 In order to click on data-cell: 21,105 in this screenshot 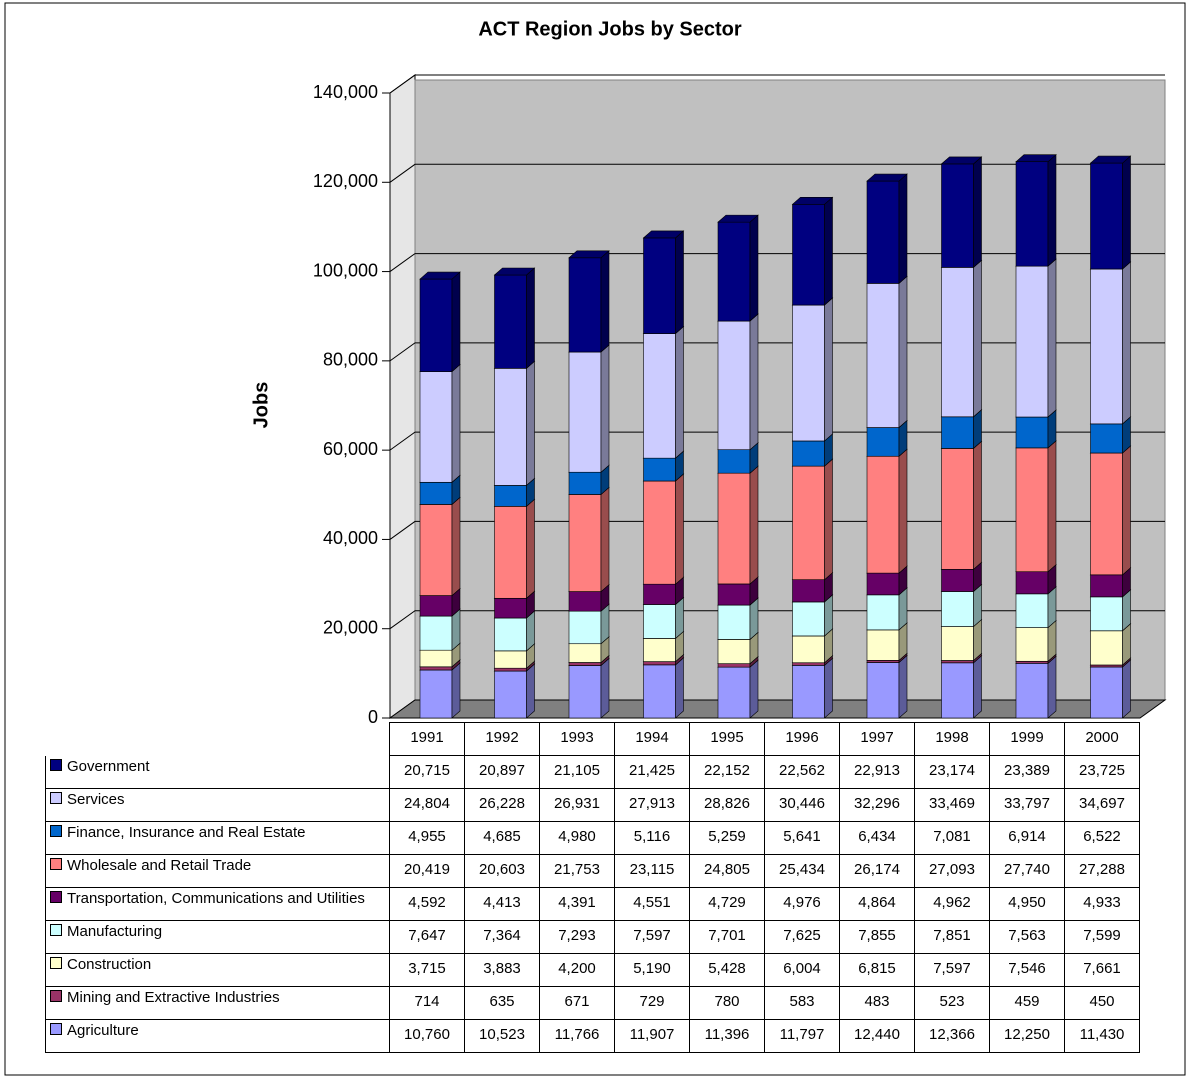, I will do `click(577, 772)`.